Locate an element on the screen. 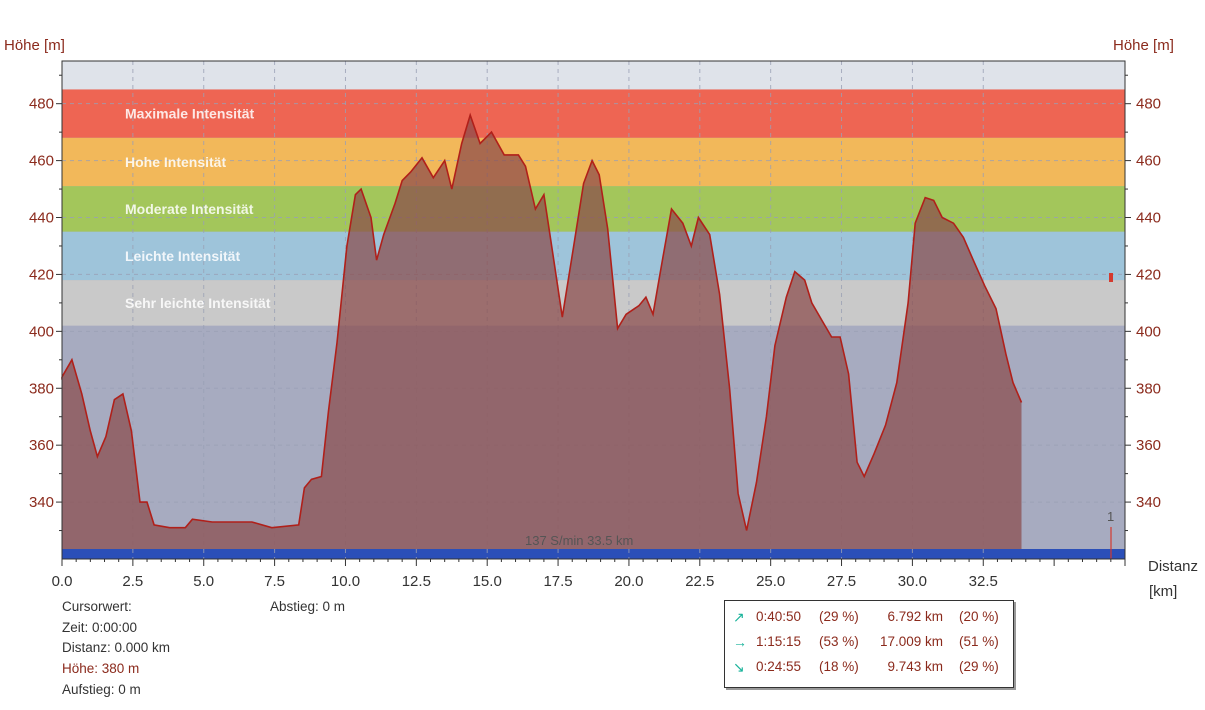 This screenshot has width=1205, height=710. x-axis-label: Distanz is located at coordinates (1173, 566).